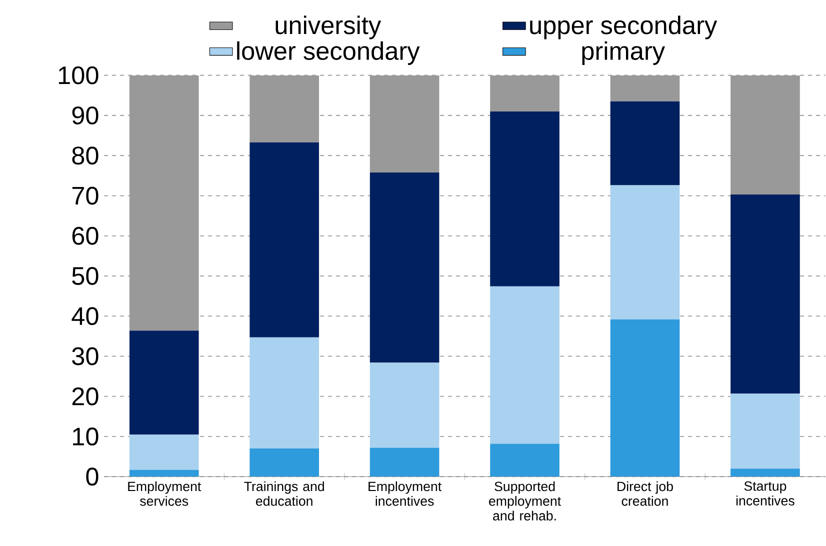 The height and width of the screenshot is (546, 826). Describe the element at coordinates (165, 493) in the screenshot. I see `x-tick-label: Employment services` at that location.